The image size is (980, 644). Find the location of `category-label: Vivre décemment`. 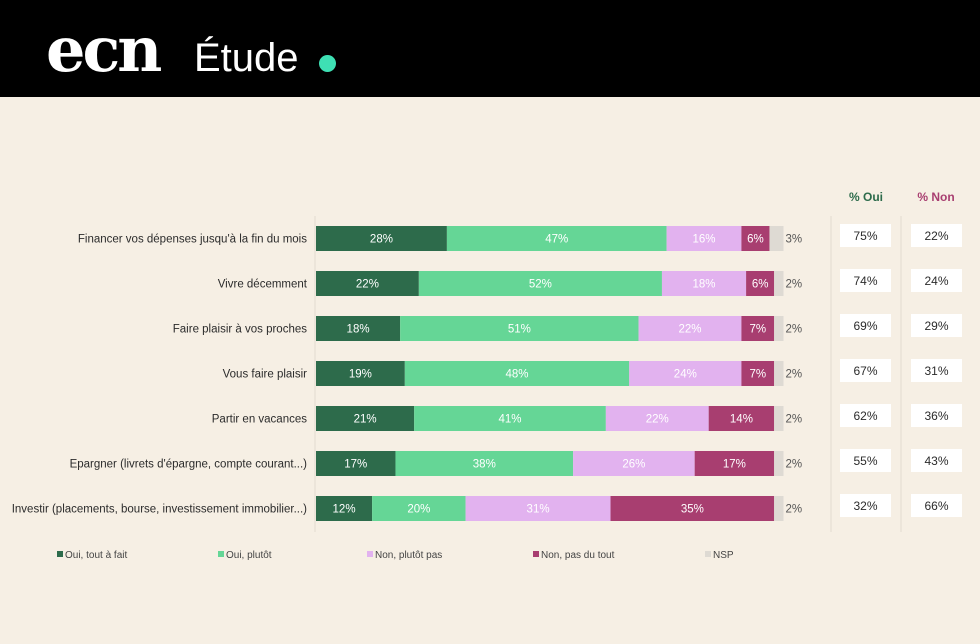

category-label: Vivre décemment is located at coordinates (263, 285).